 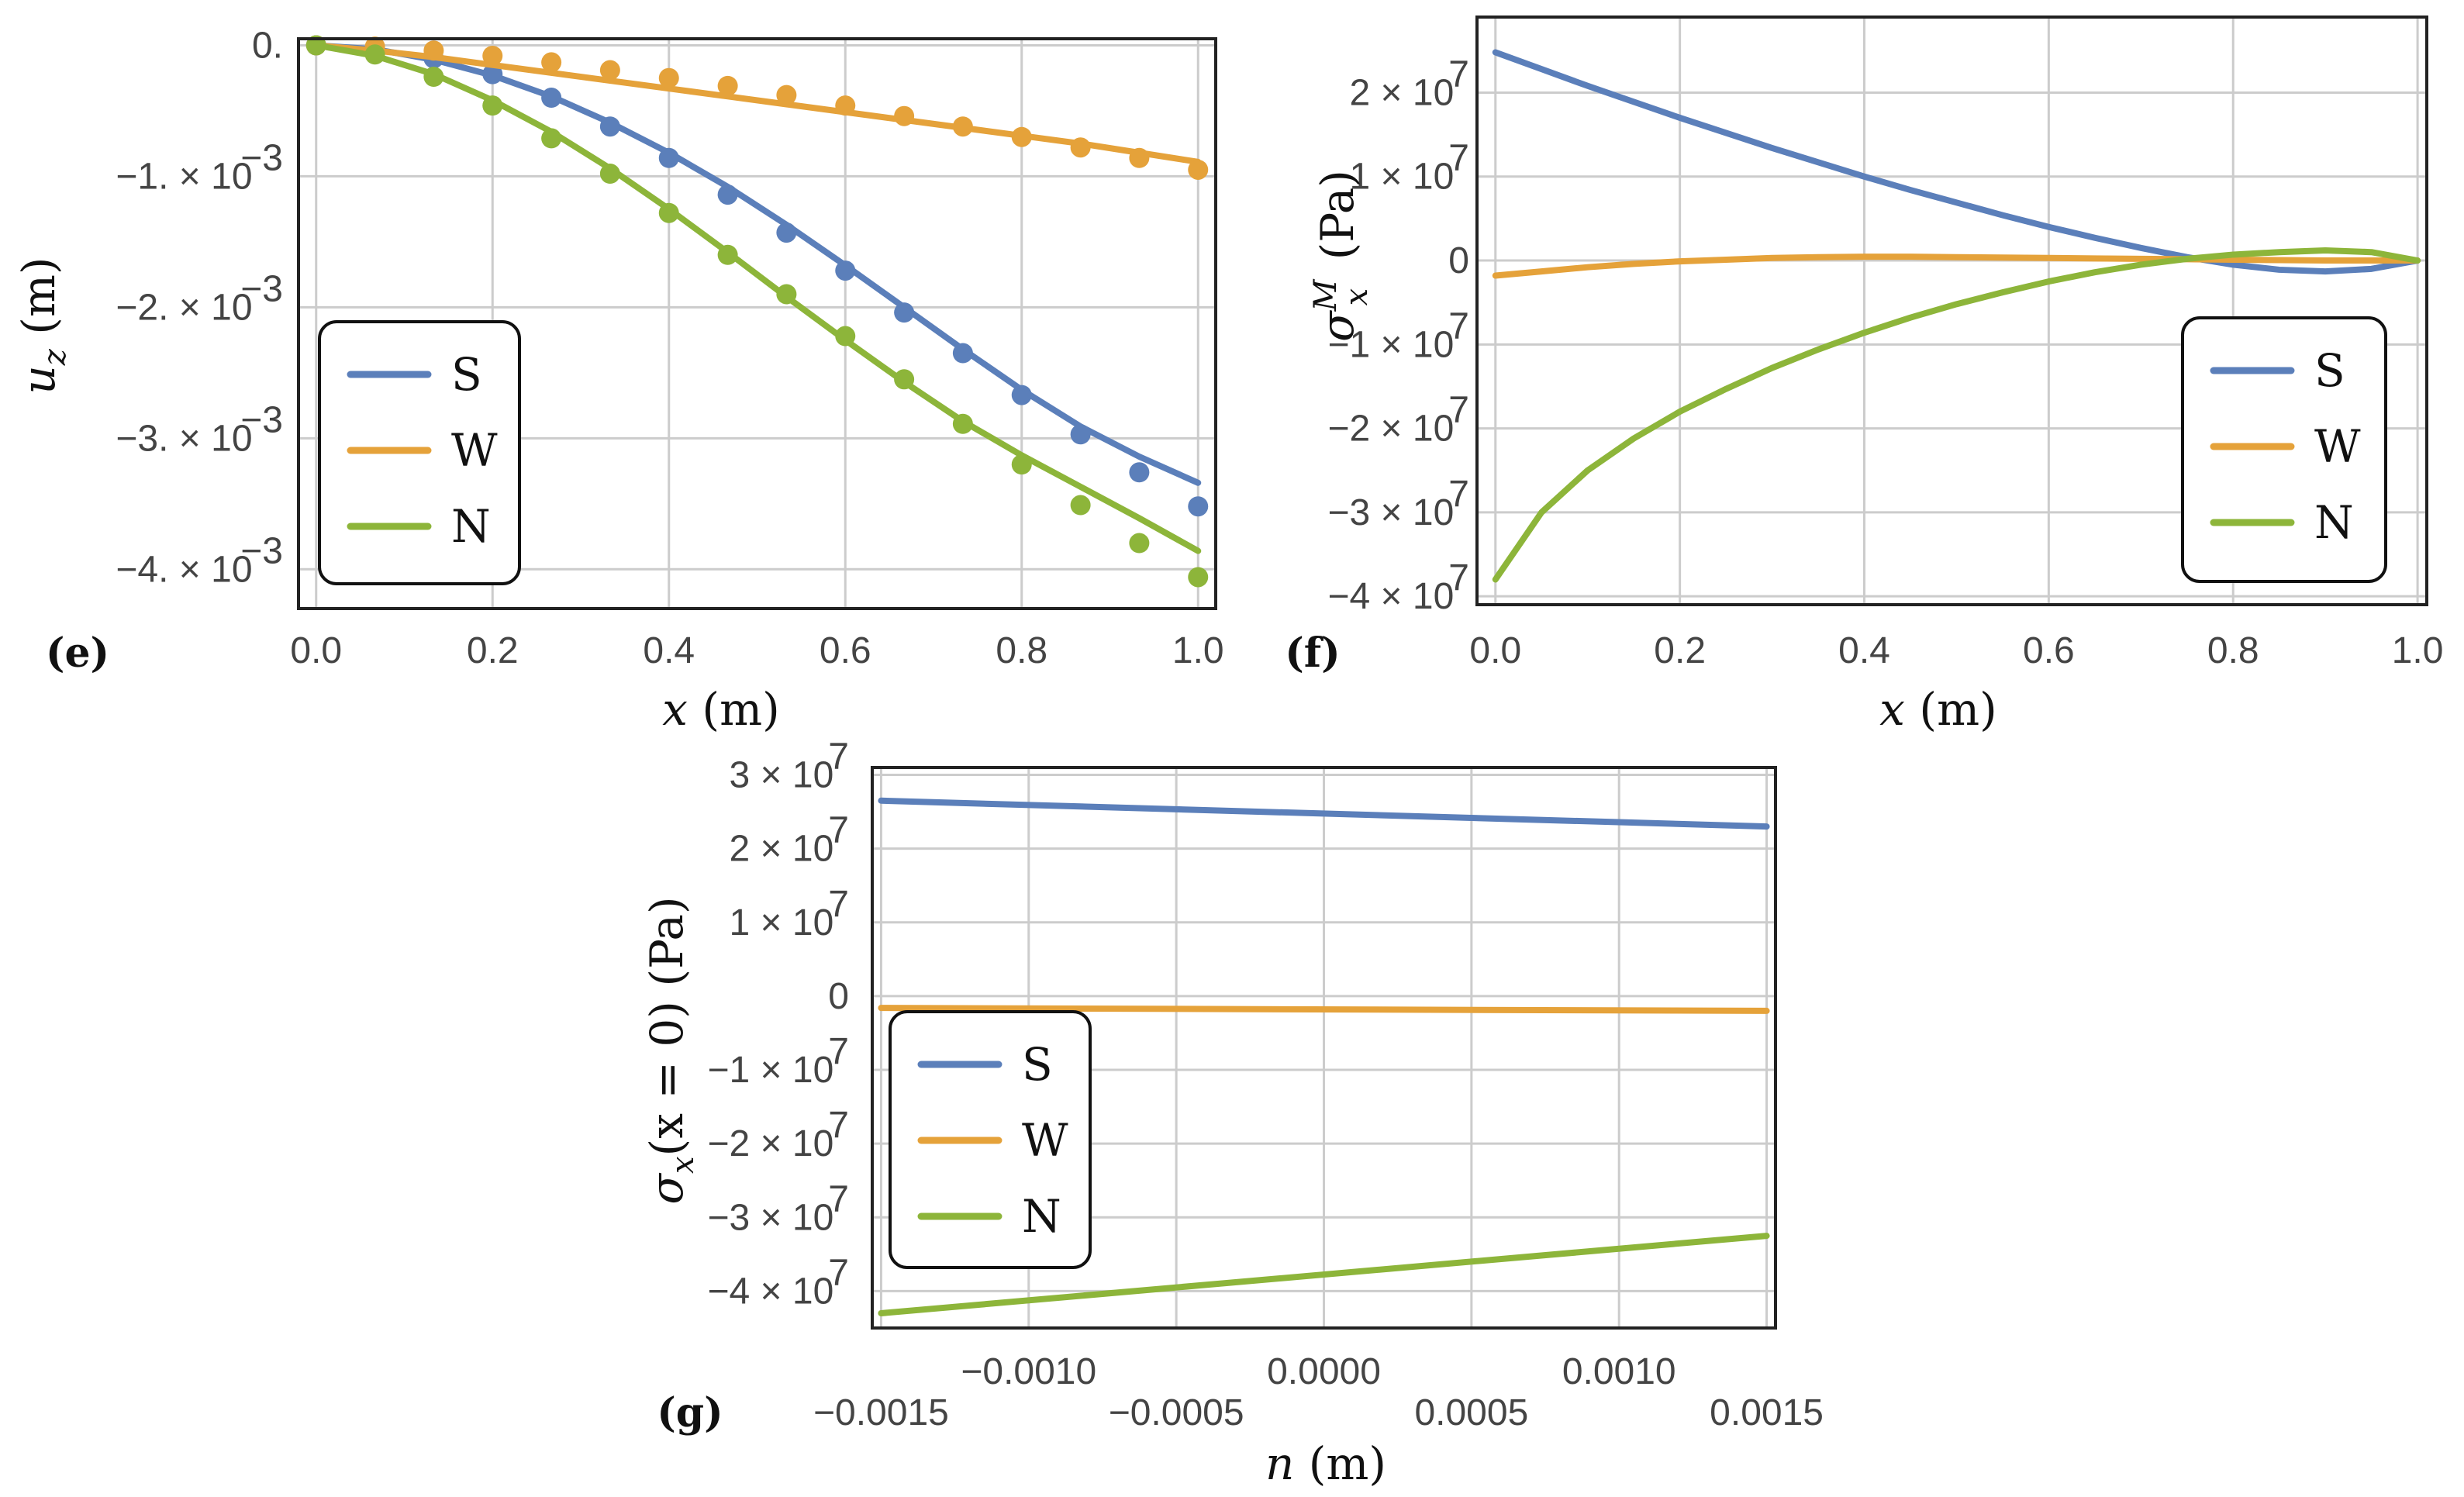 What do you see at coordinates (720, 709) in the screenshot?
I see `x-axis-title: x (m)` at bounding box center [720, 709].